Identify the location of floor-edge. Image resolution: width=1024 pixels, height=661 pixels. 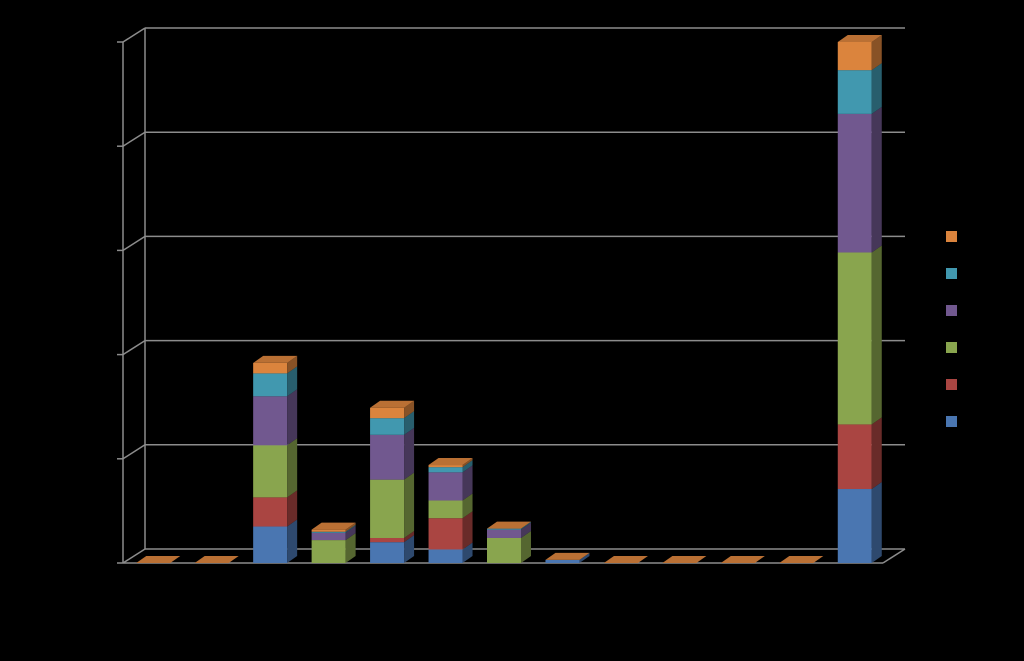
(894, 556).